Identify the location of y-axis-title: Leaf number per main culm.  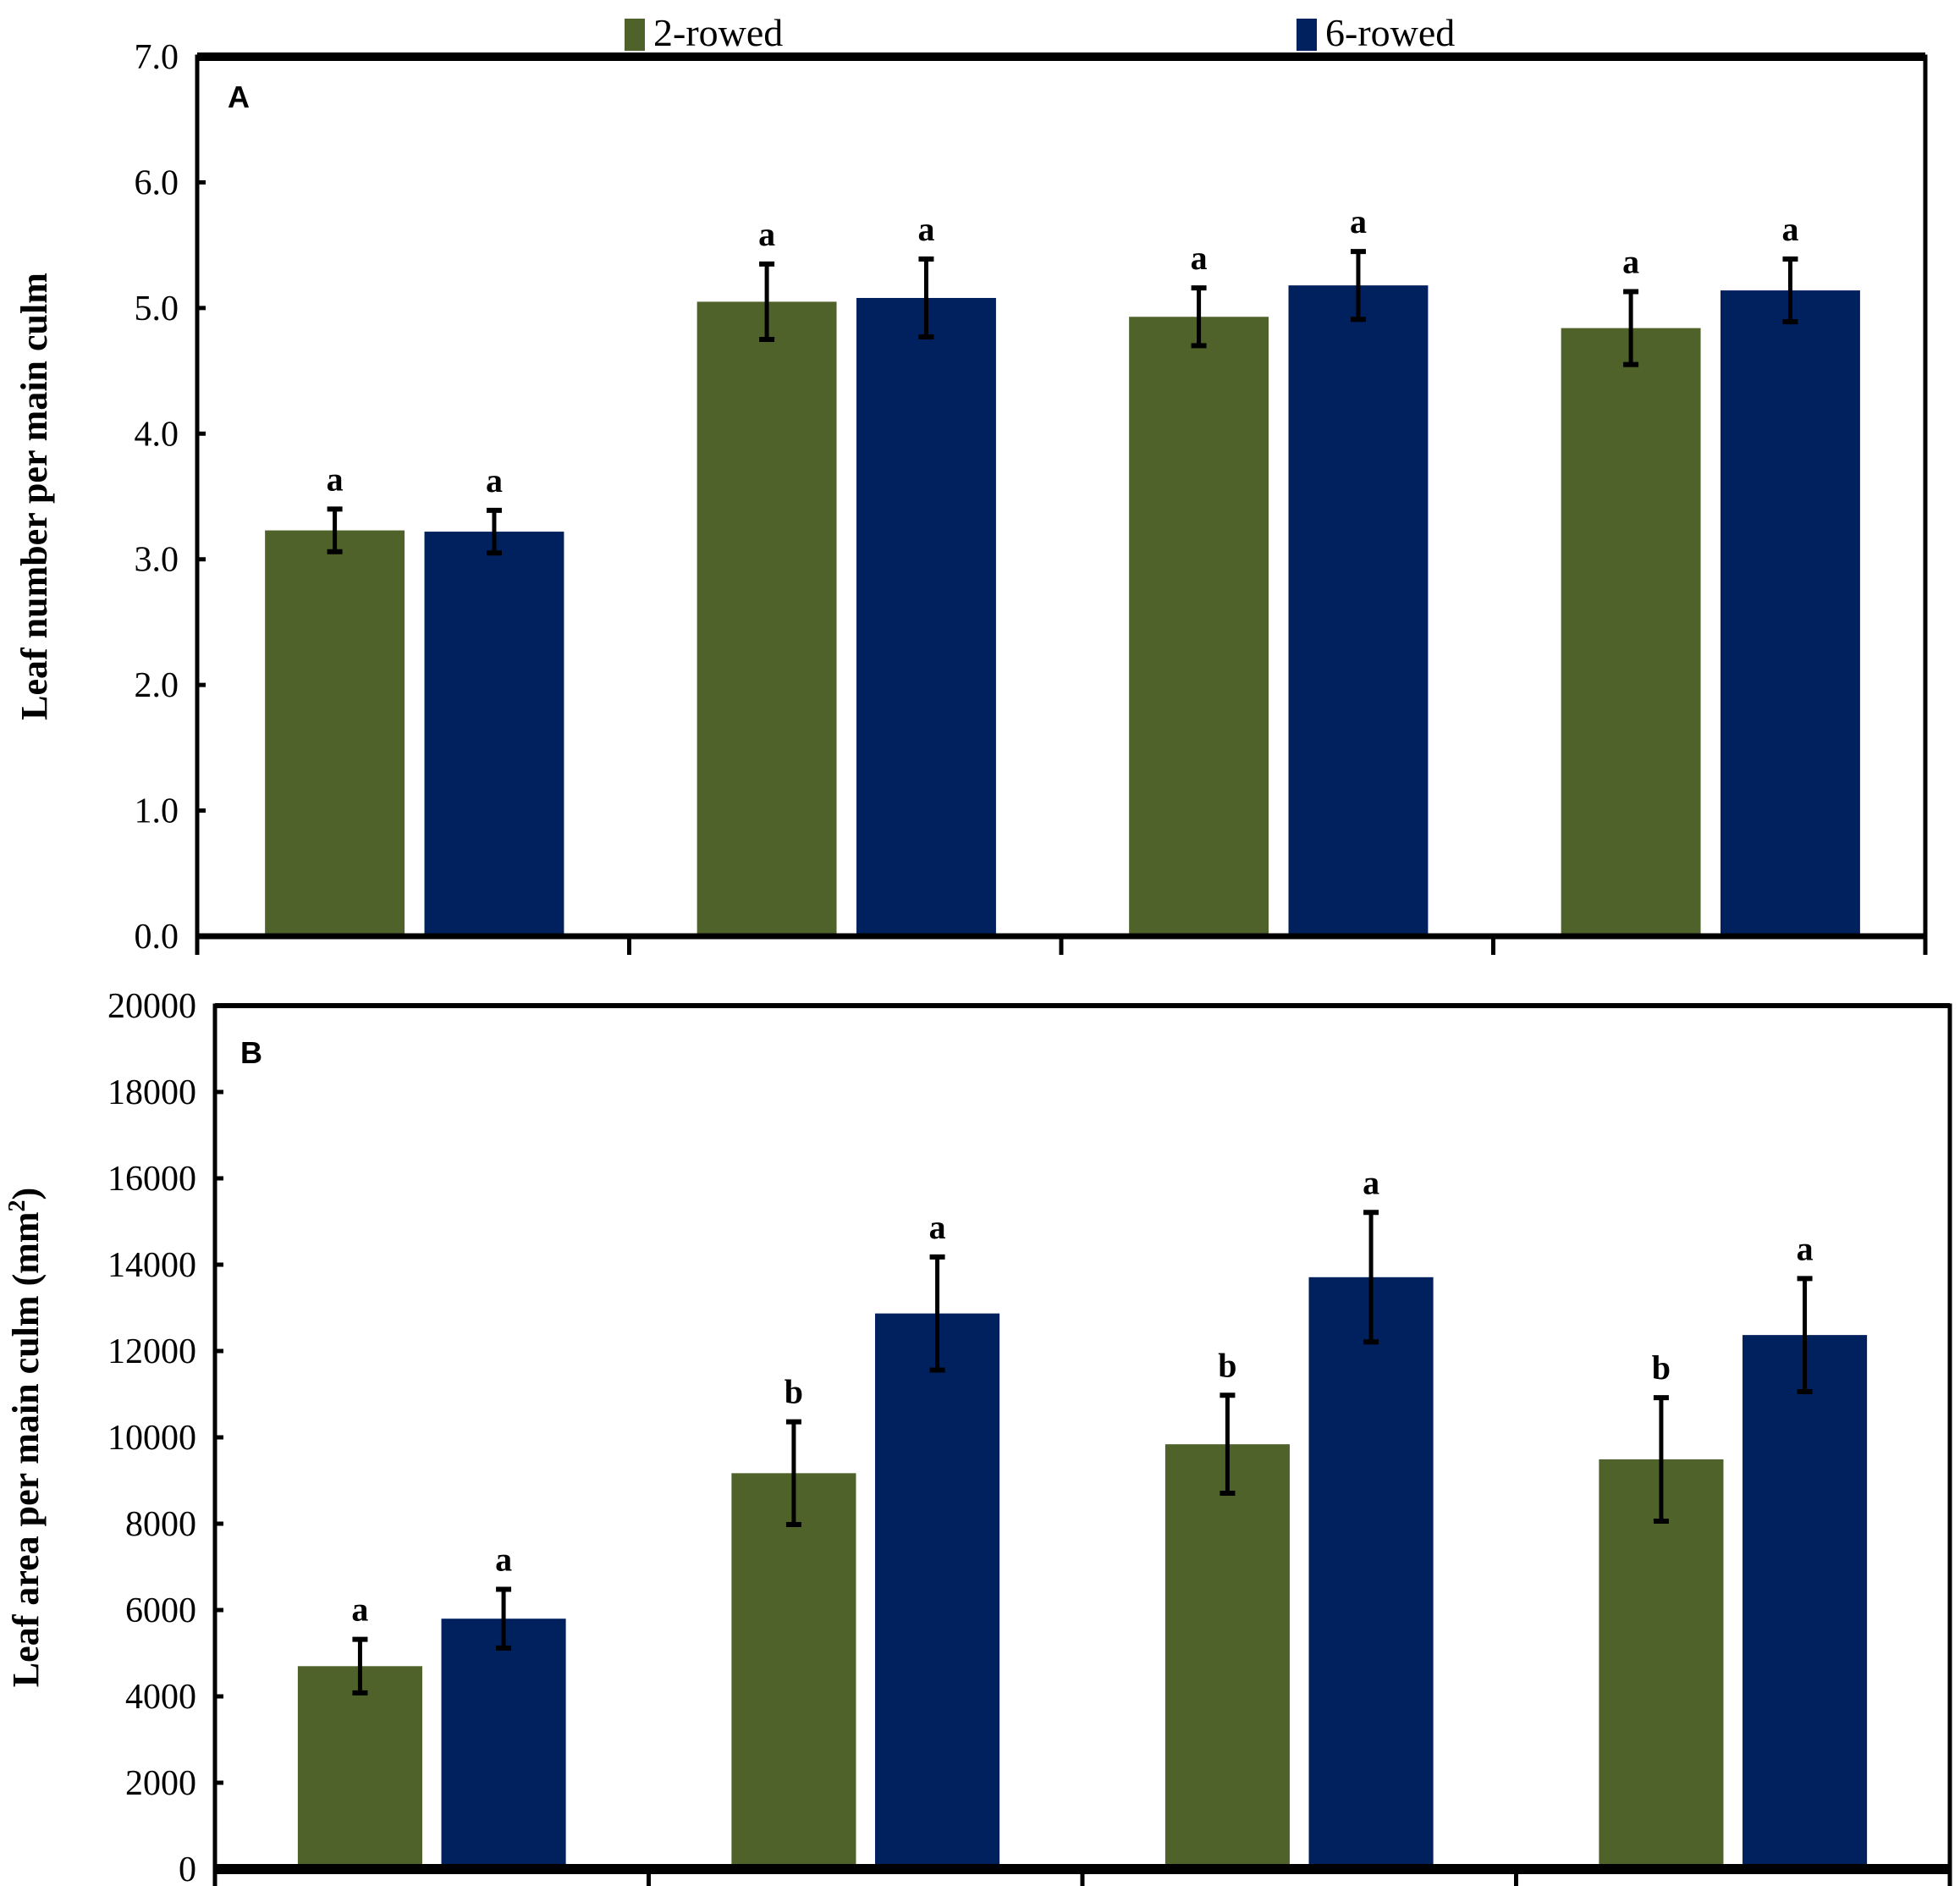
(34, 497).